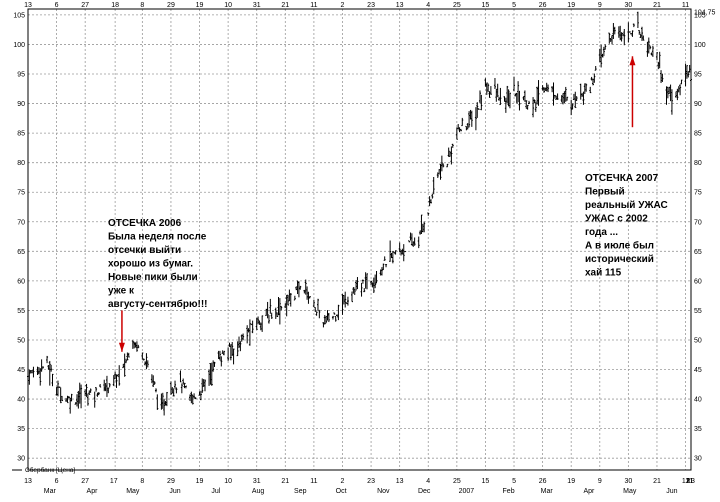 Image resolution: width=720 pixels, height=502 pixels. I want to click on x-tick-label-top: 4, so click(428, 5).